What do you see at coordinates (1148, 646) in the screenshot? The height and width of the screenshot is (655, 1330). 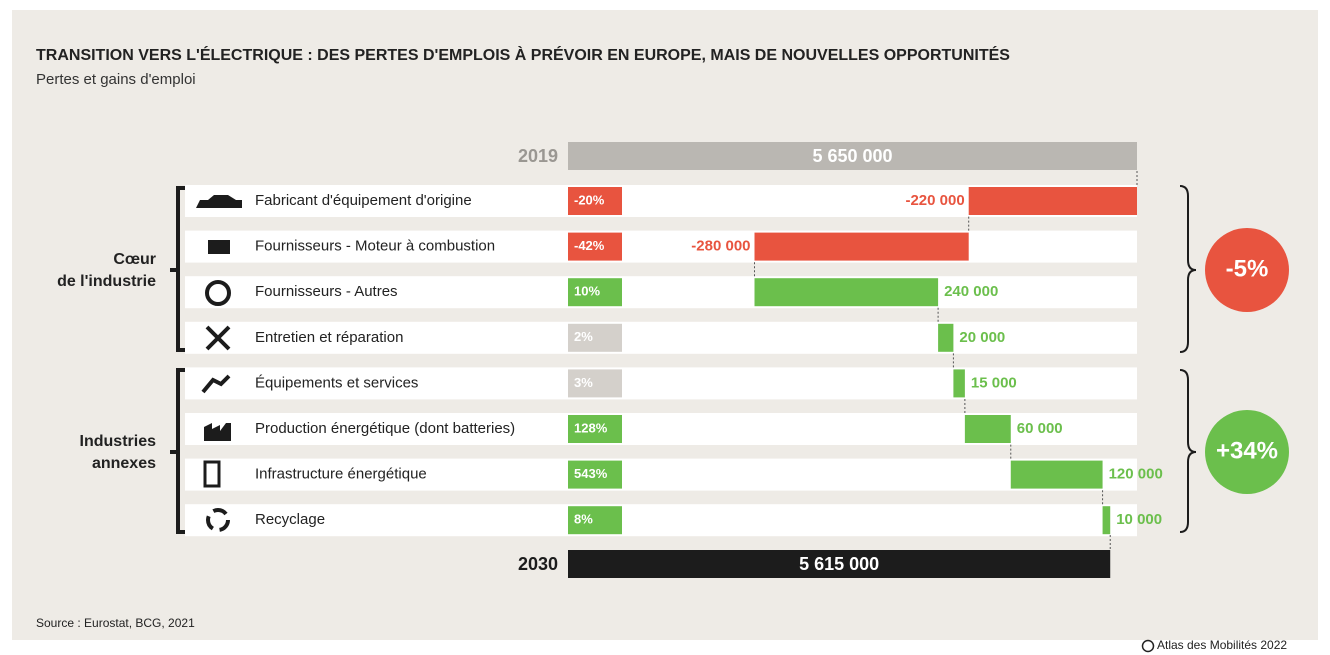 I see `cc-icon` at bounding box center [1148, 646].